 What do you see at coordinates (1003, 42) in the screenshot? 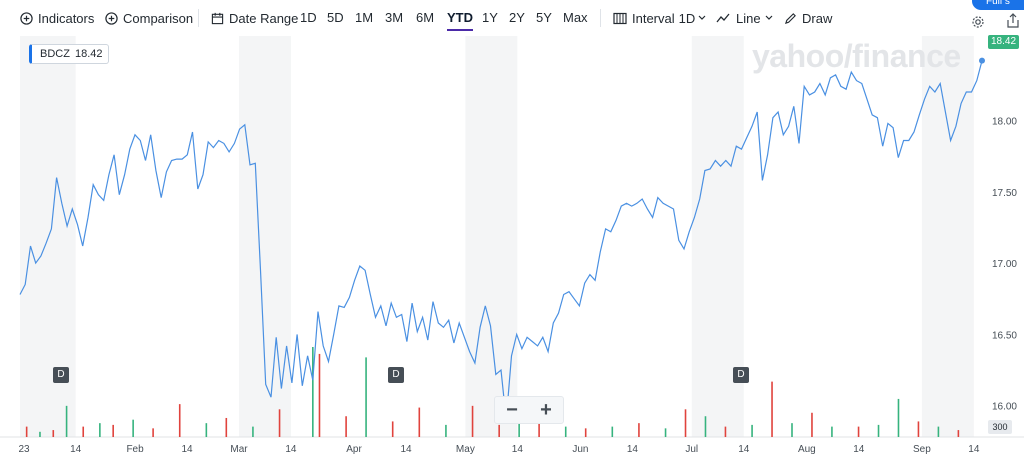
I see `current-price-tag: 18.42` at bounding box center [1003, 42].